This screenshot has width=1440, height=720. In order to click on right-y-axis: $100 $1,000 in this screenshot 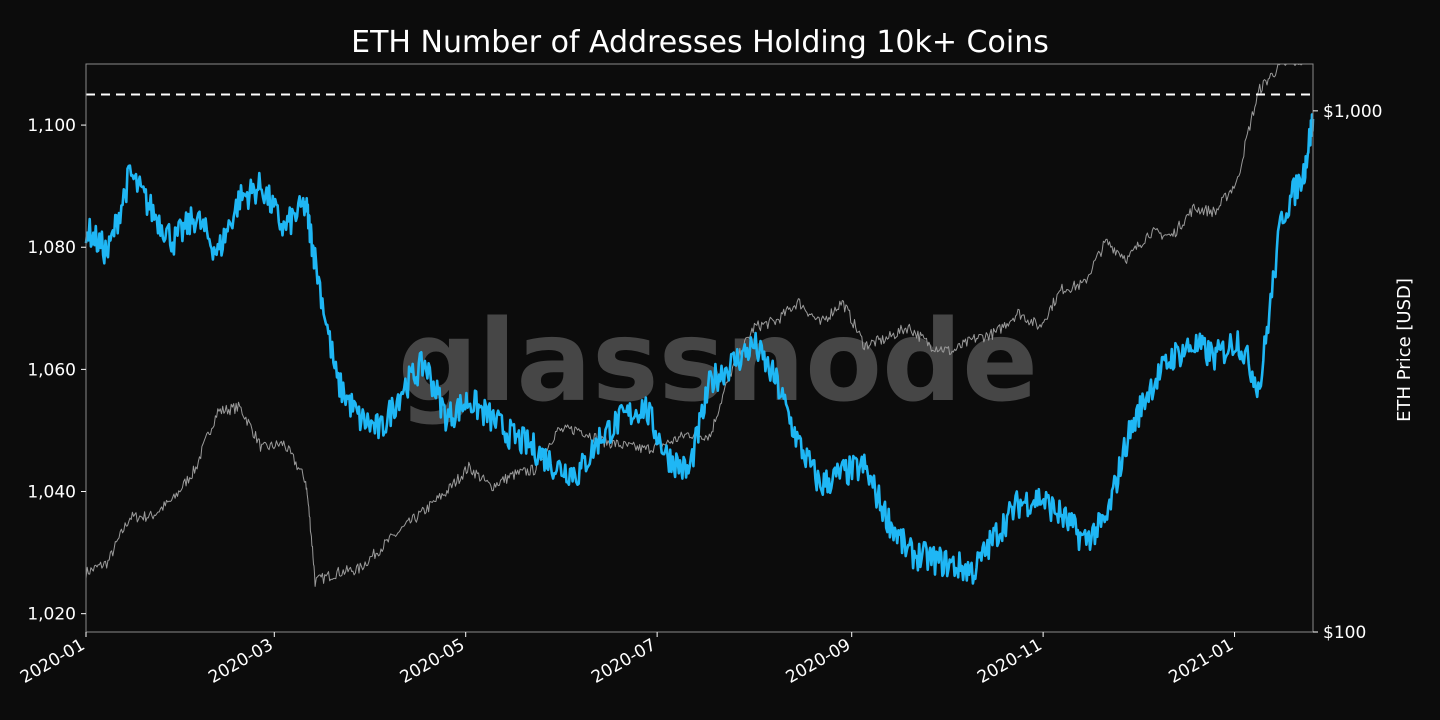, I will do `click(1347, 372)`.